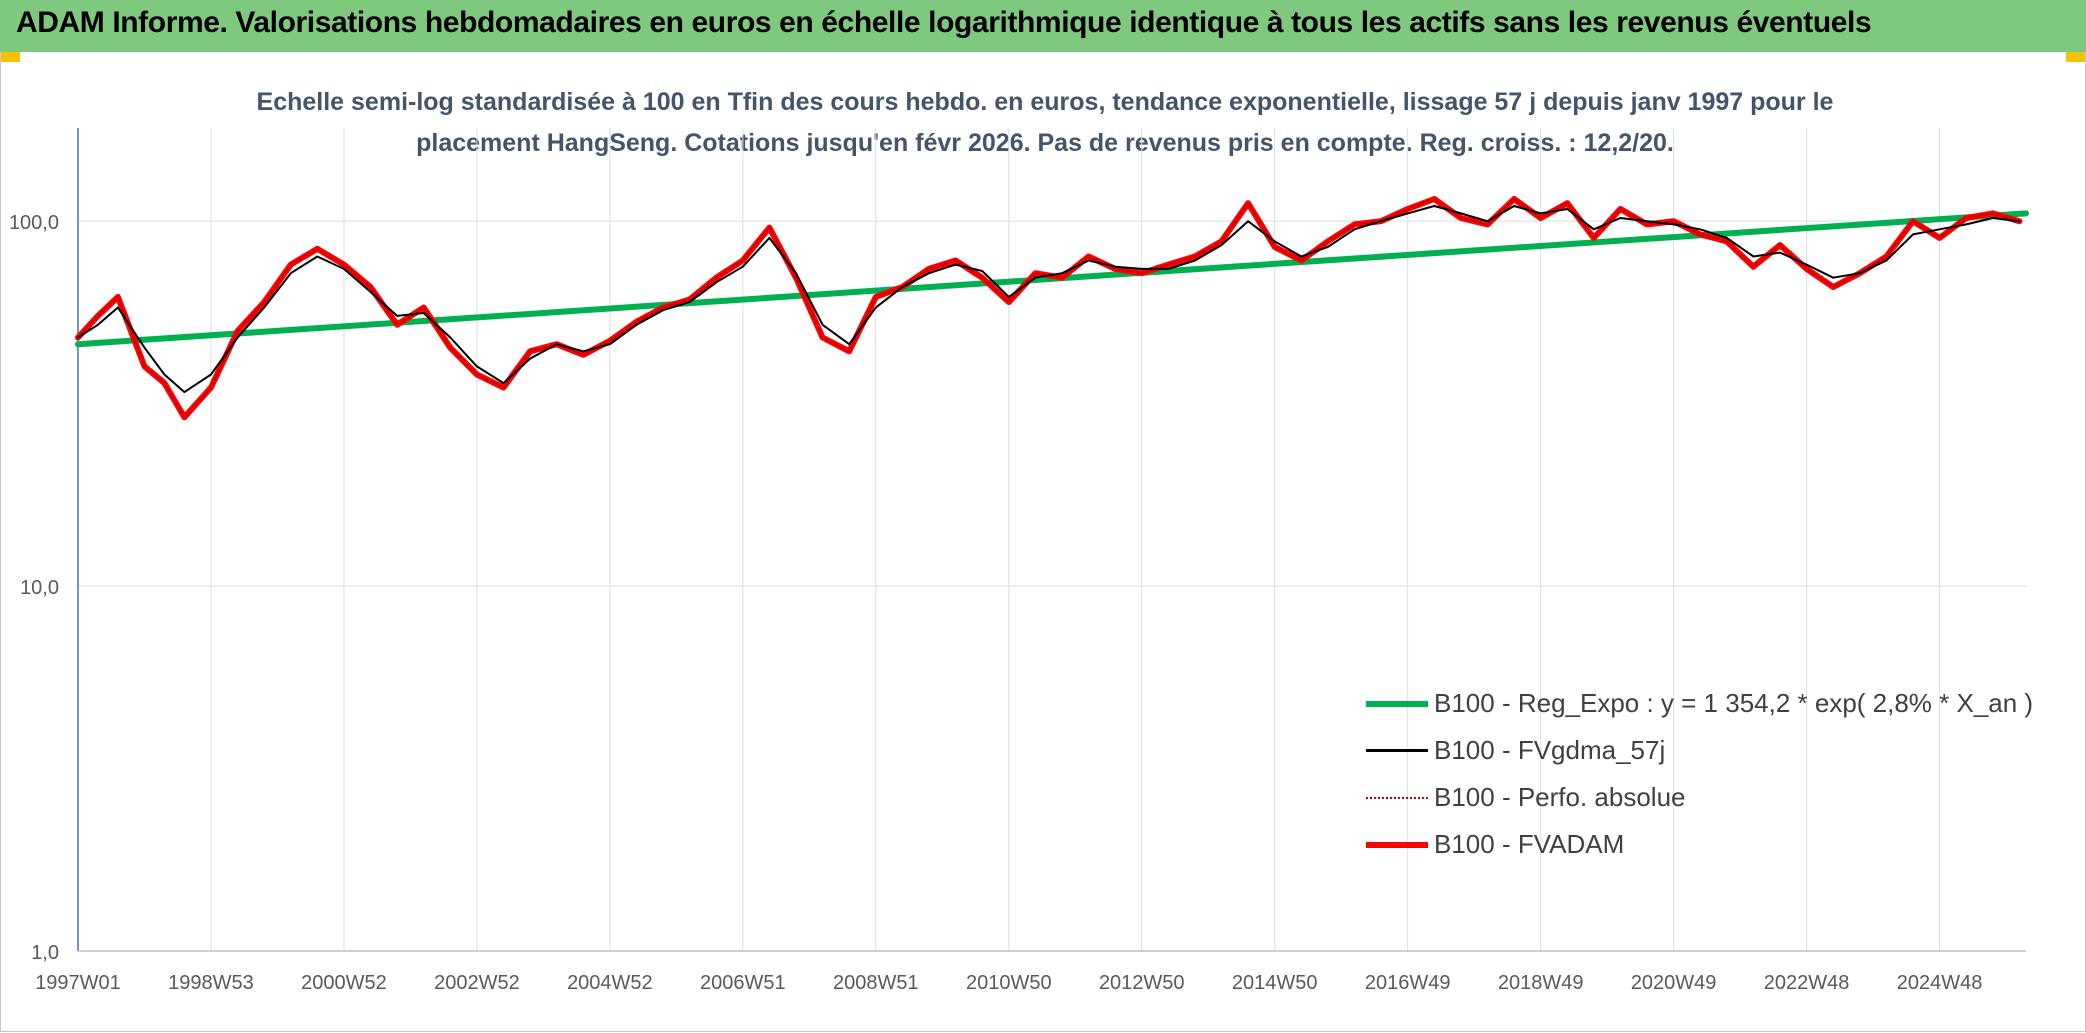  What do you see at coordinates (1807, 983) in the screenshot?
I see `x-tick-label: 2022W48` at bounding box center [1807, 983].